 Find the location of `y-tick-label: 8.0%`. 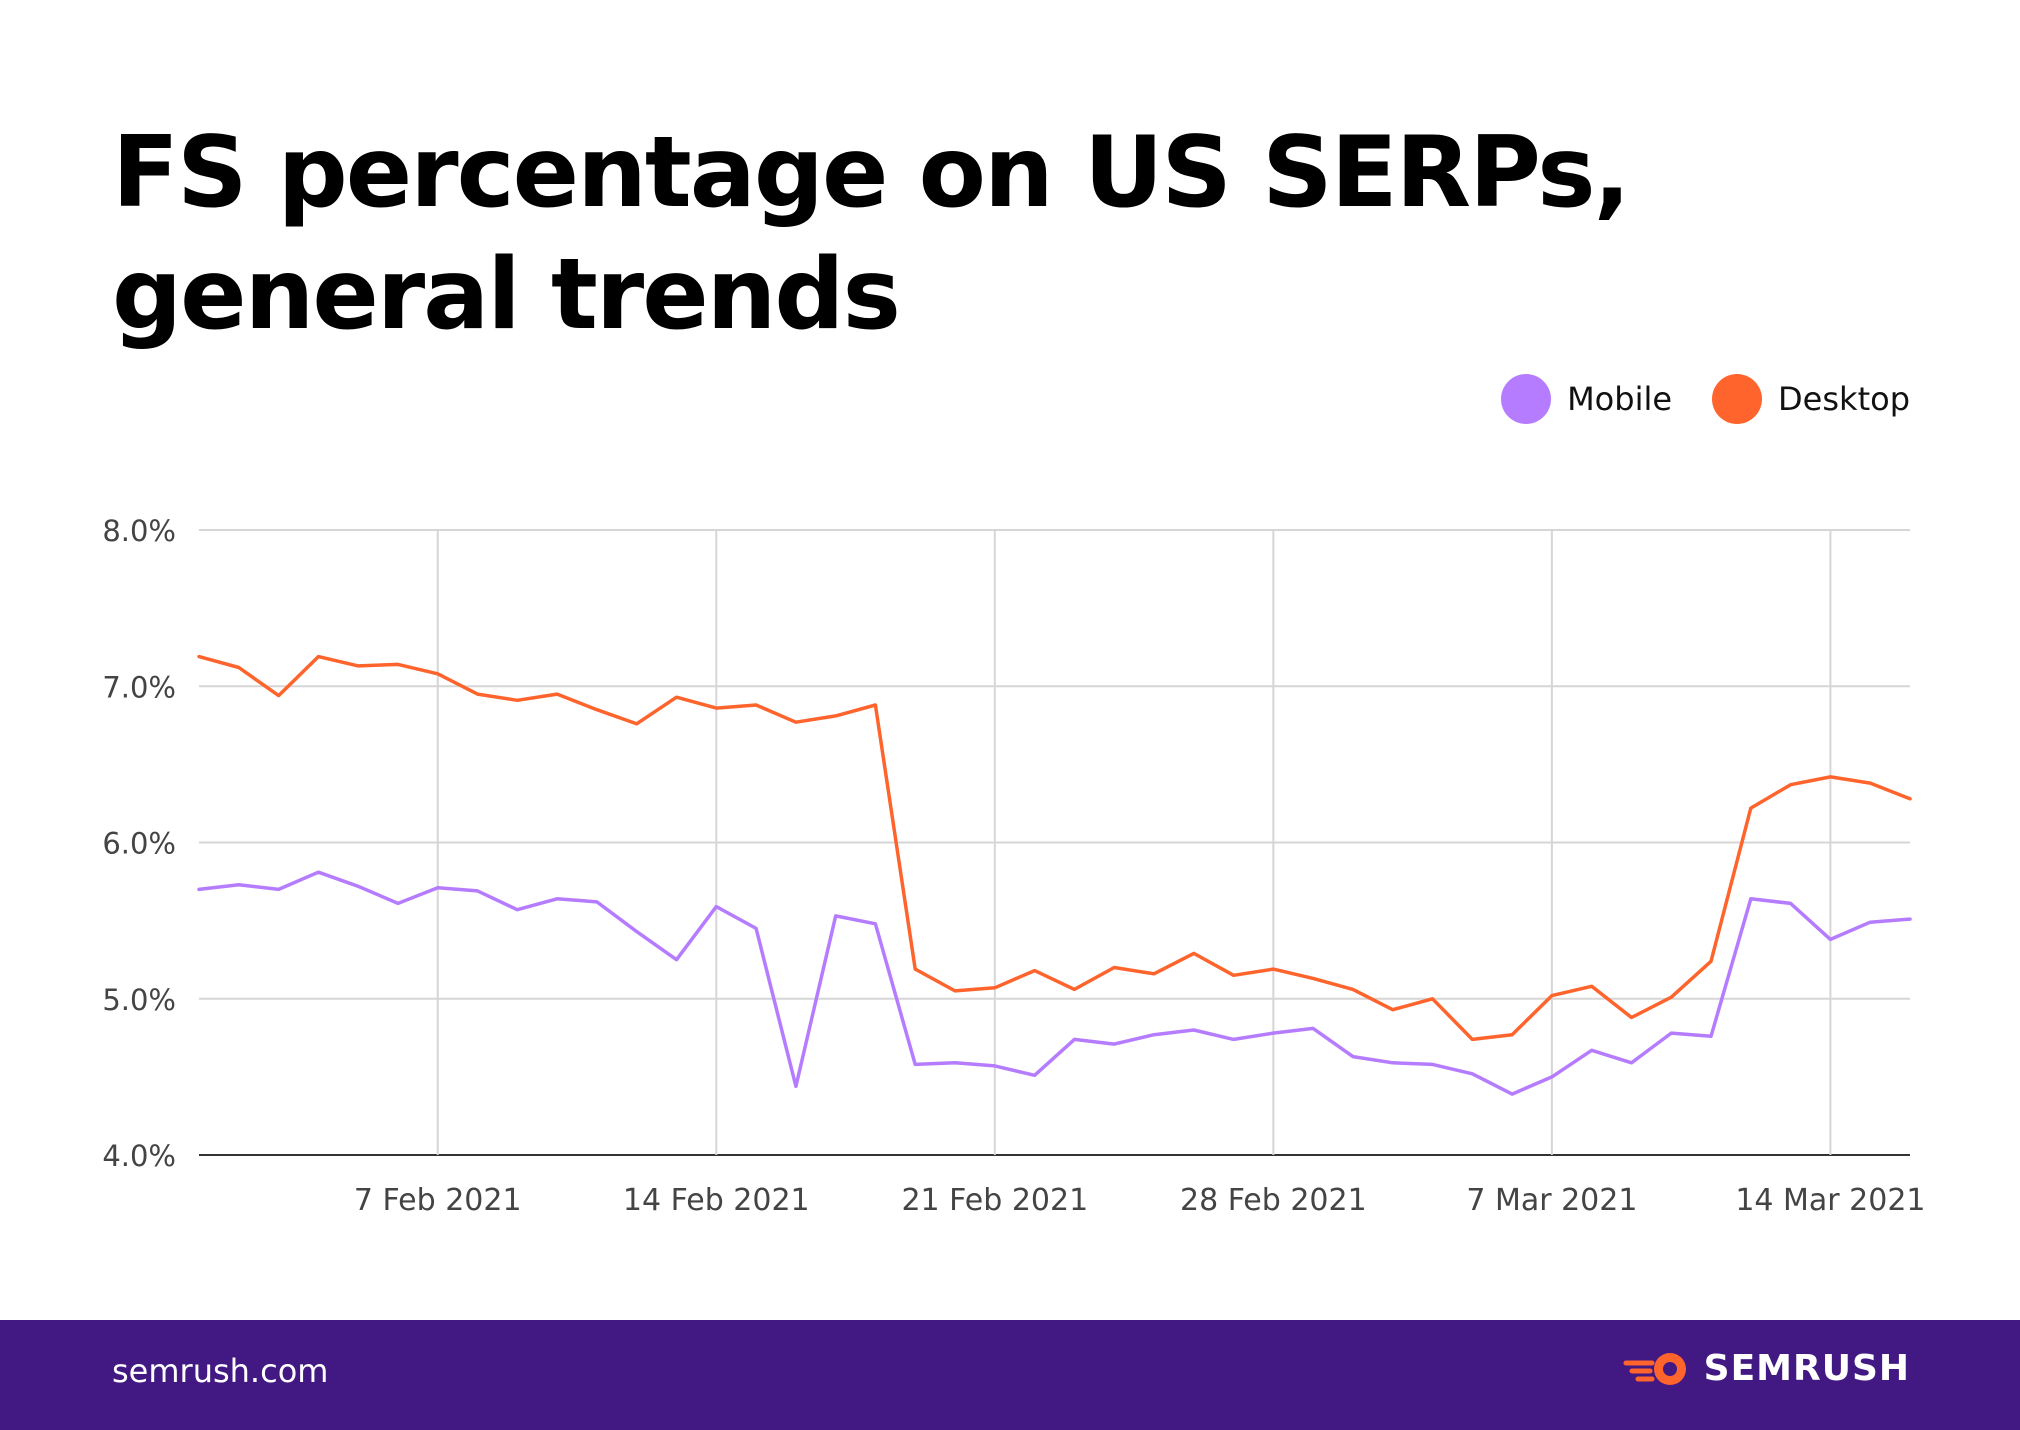

y-tick-label: 8.0% is located at coordinates (139, 531).